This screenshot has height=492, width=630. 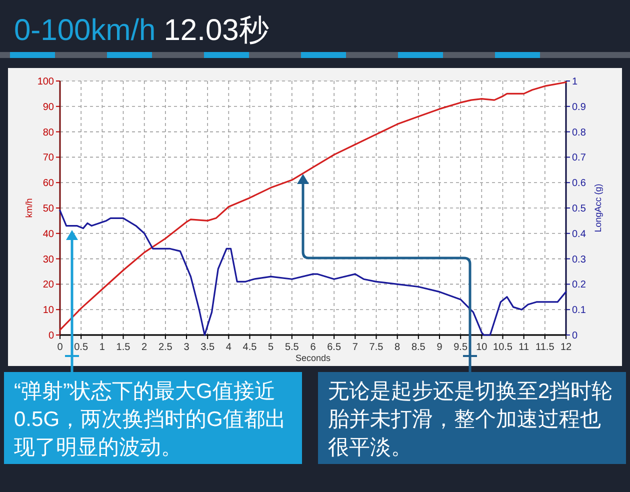 What do you see at coordinates (313, 347) in the screenshot?
I see `x-tick-label: 6` at bounding box center [313, 347].